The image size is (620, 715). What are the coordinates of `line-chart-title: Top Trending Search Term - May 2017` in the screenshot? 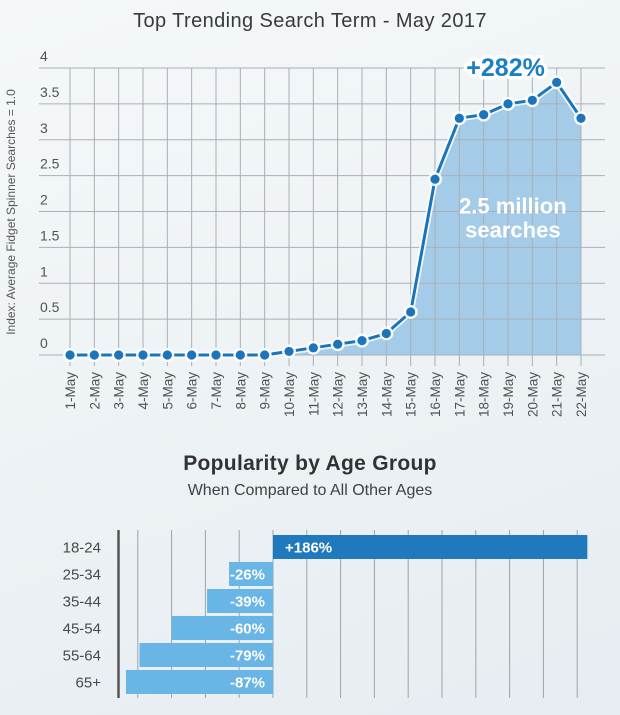 It's located at (310, 21).